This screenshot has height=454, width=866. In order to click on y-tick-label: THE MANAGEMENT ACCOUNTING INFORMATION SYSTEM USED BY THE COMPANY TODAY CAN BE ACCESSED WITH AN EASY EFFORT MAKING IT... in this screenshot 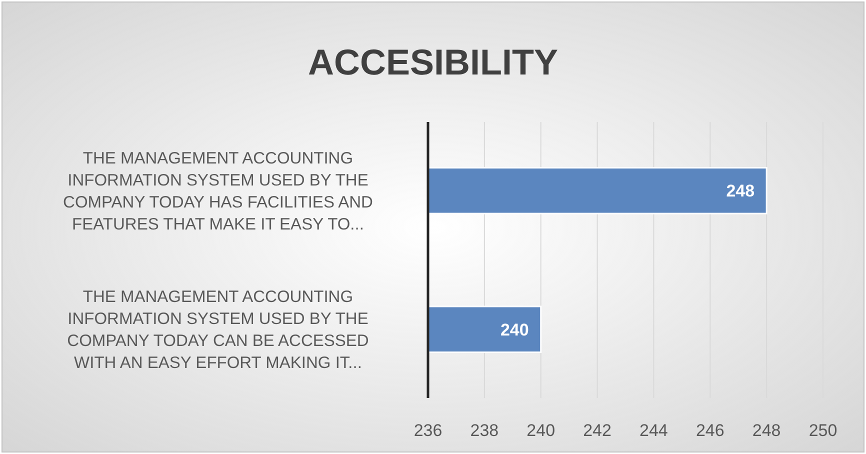, I will do `click(218, 330)`.